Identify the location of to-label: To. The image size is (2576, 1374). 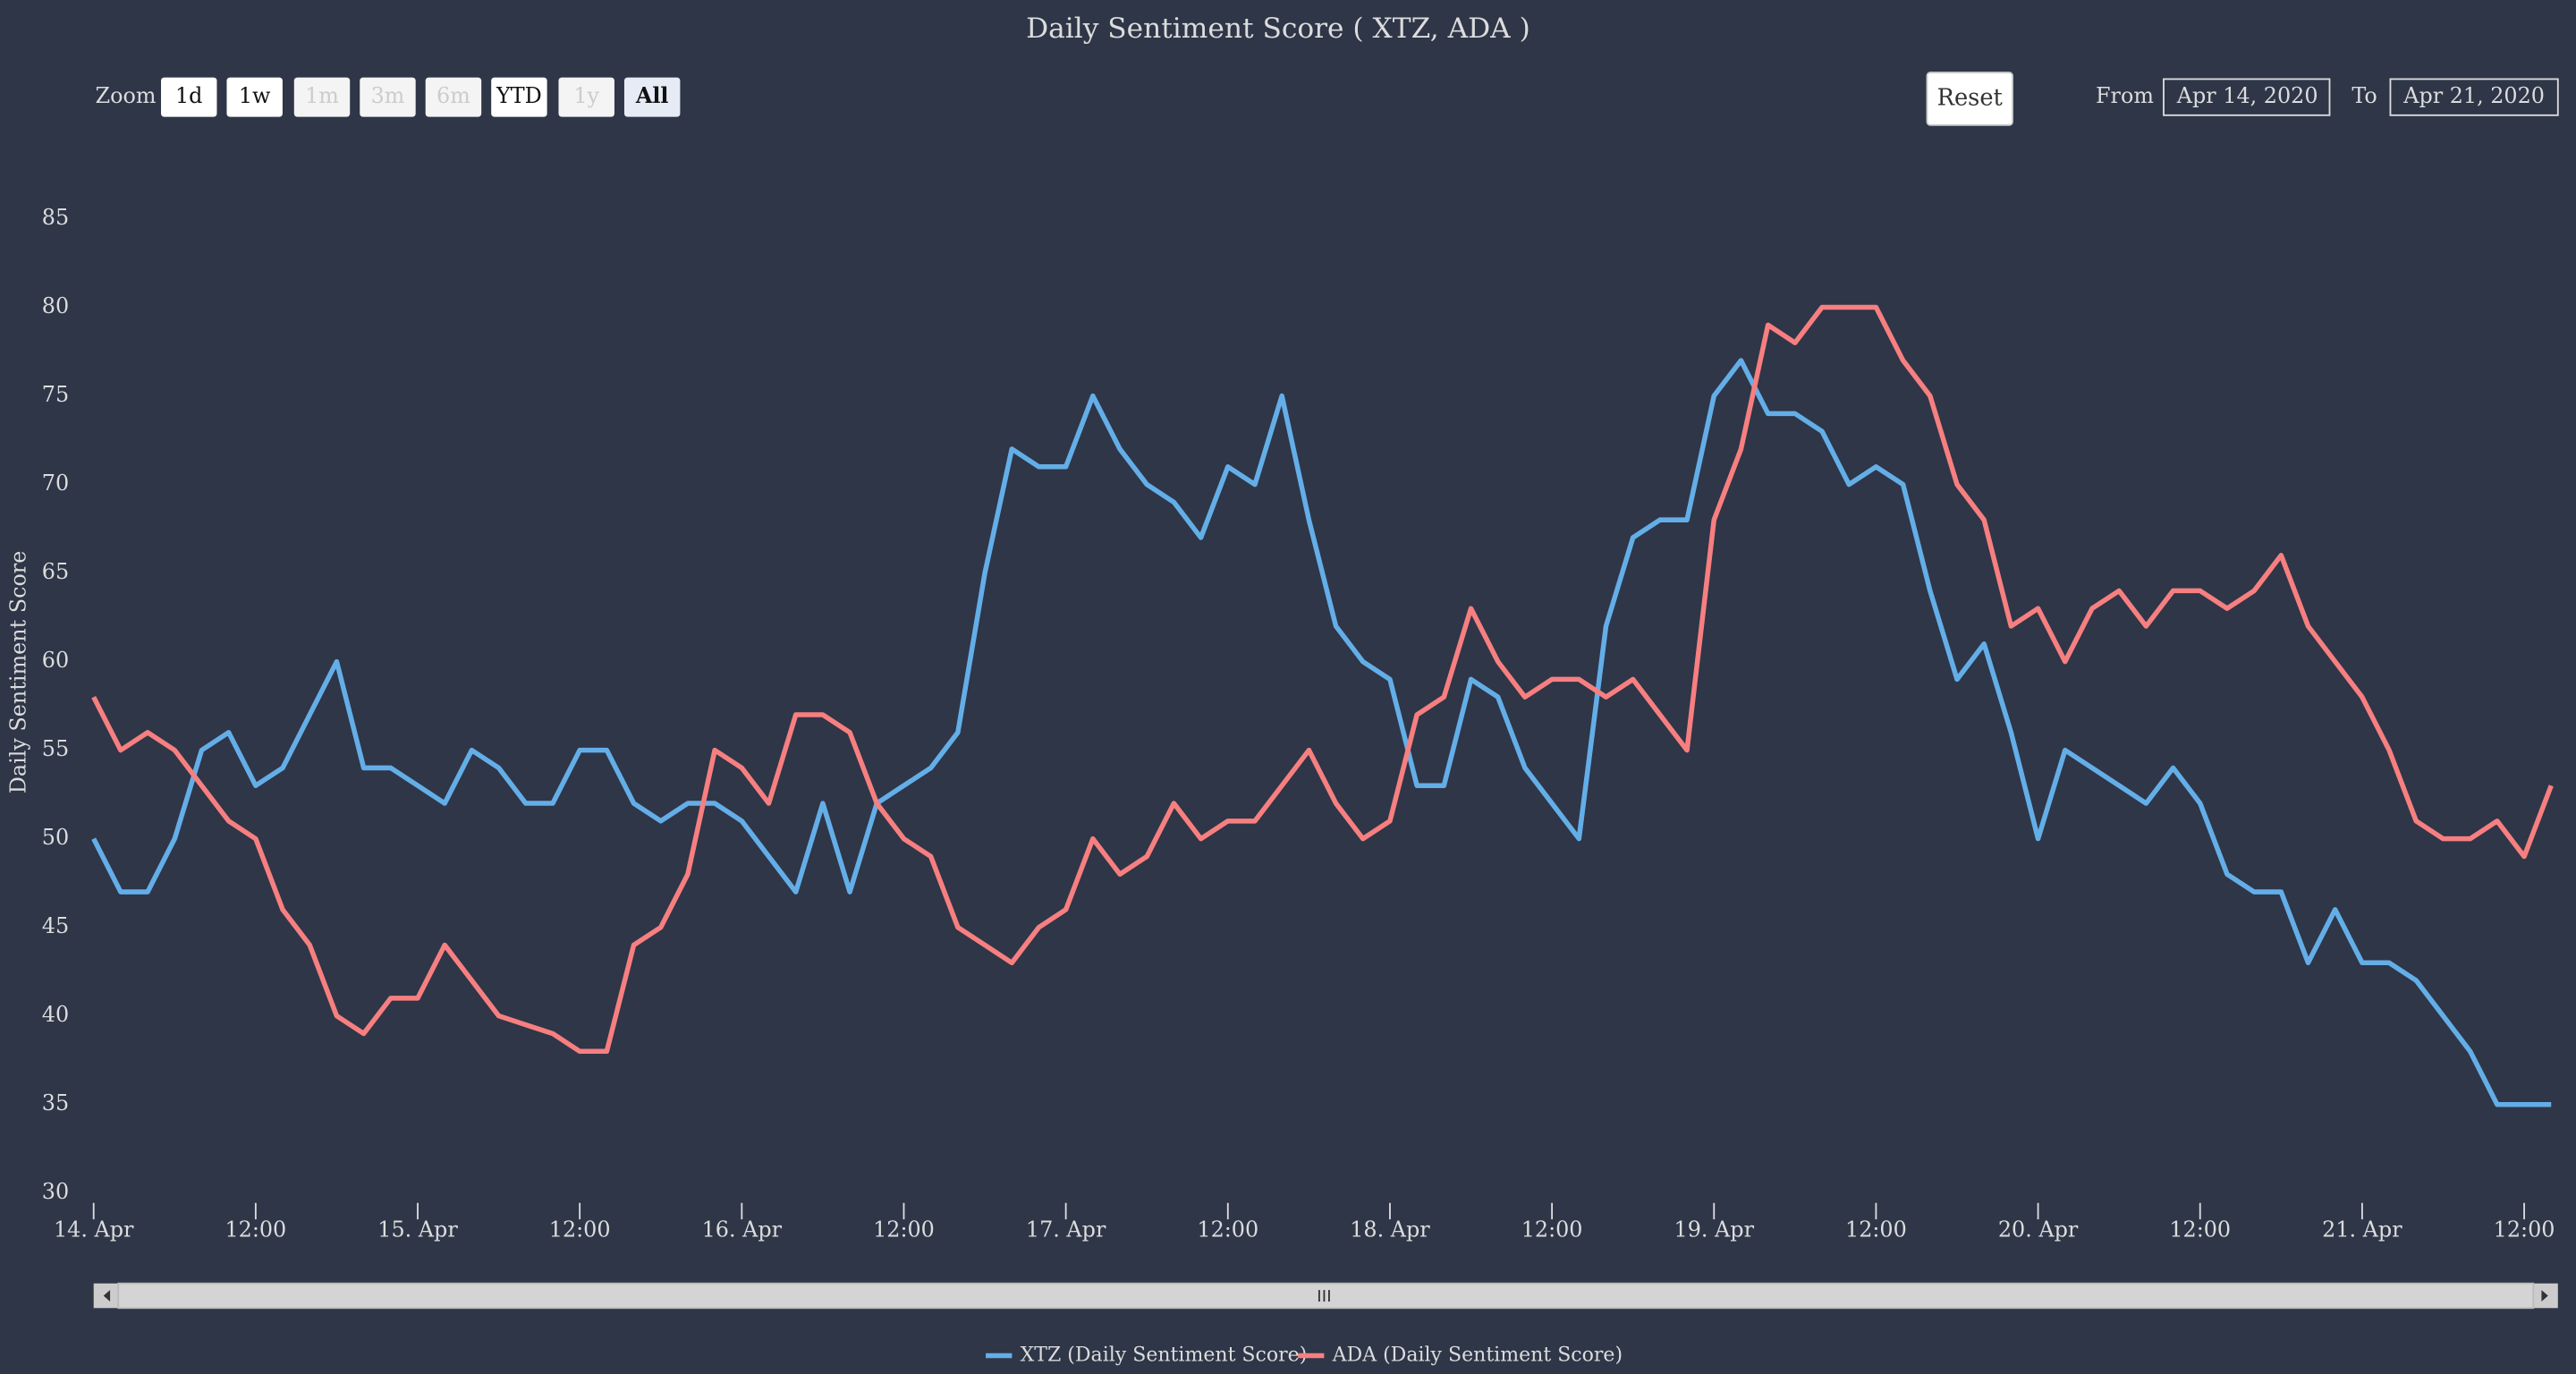
(2364, 95).